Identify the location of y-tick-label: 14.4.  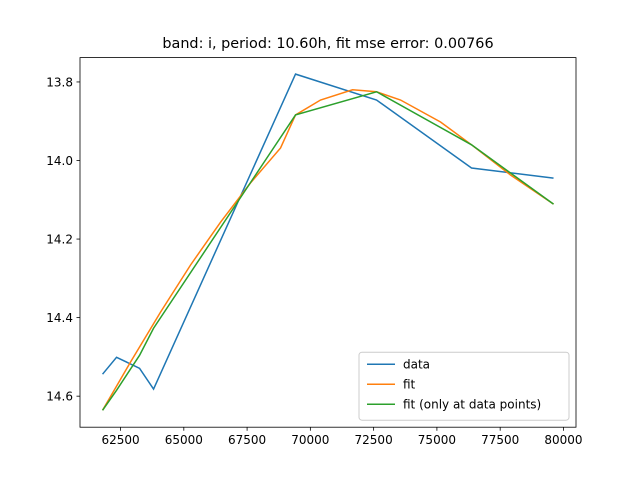
(59, 318).